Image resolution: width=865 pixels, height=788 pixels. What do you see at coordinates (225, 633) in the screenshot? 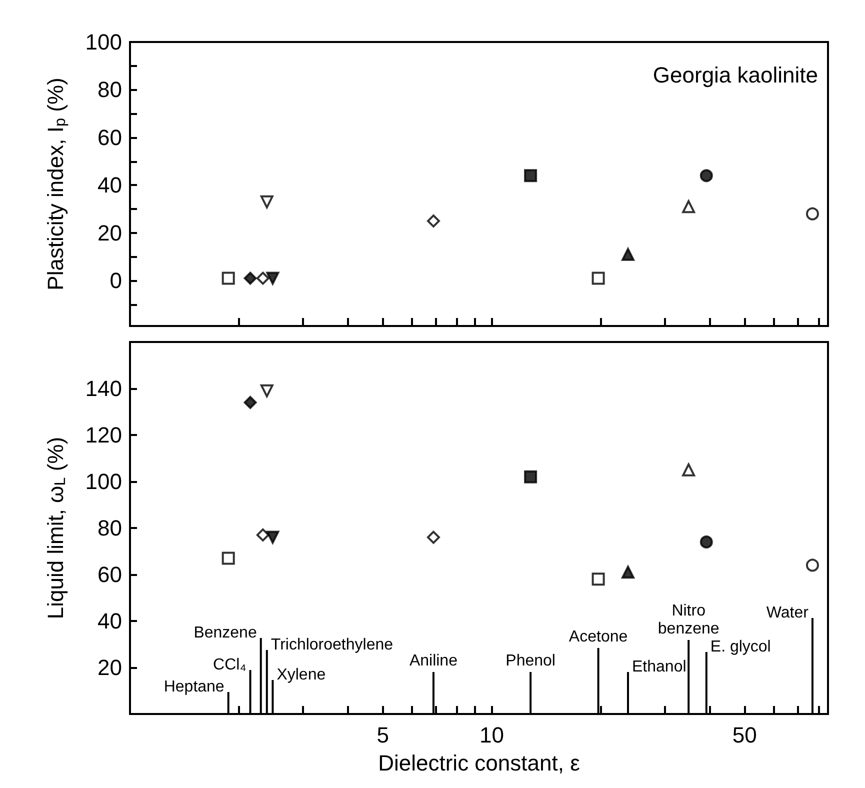
I see `ref-line-label: Benzene` at bounding box center [225, 633].